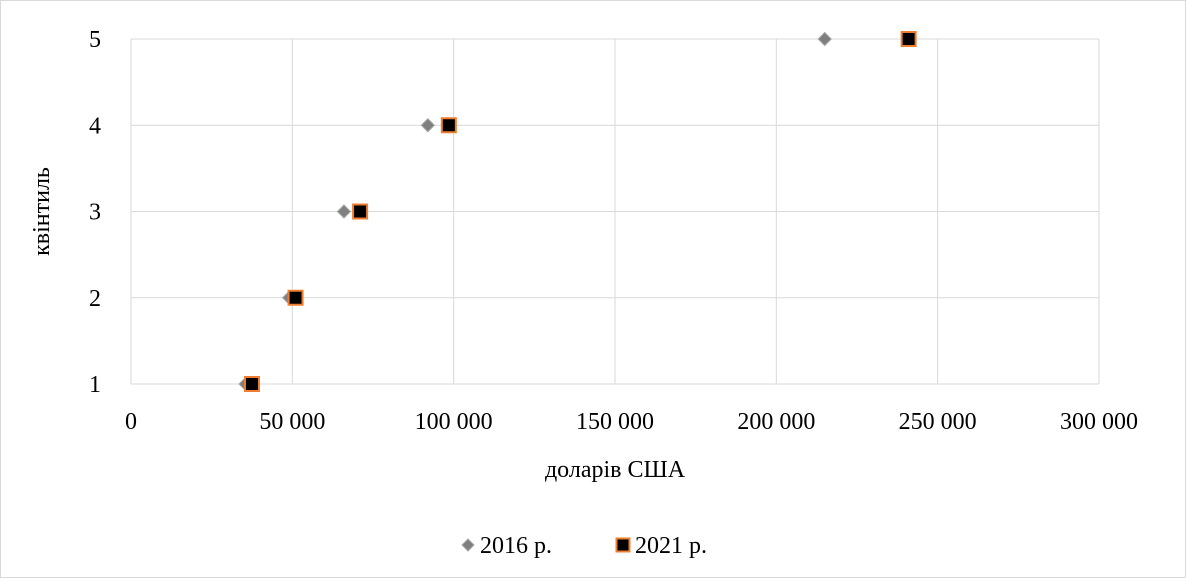 Image resolution: width=1186 pixels, height=582 pixels. What do you see at coordinates (131, 422) in the screenshot?
I see `x-tick-label: 0` at bounding box center [131, 422].